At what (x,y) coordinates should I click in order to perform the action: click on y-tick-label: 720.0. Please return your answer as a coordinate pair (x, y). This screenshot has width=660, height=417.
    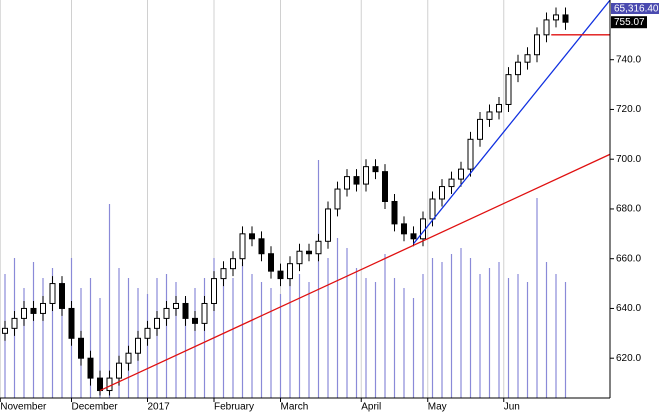
    Looking at the image, I should click on (628, 109).